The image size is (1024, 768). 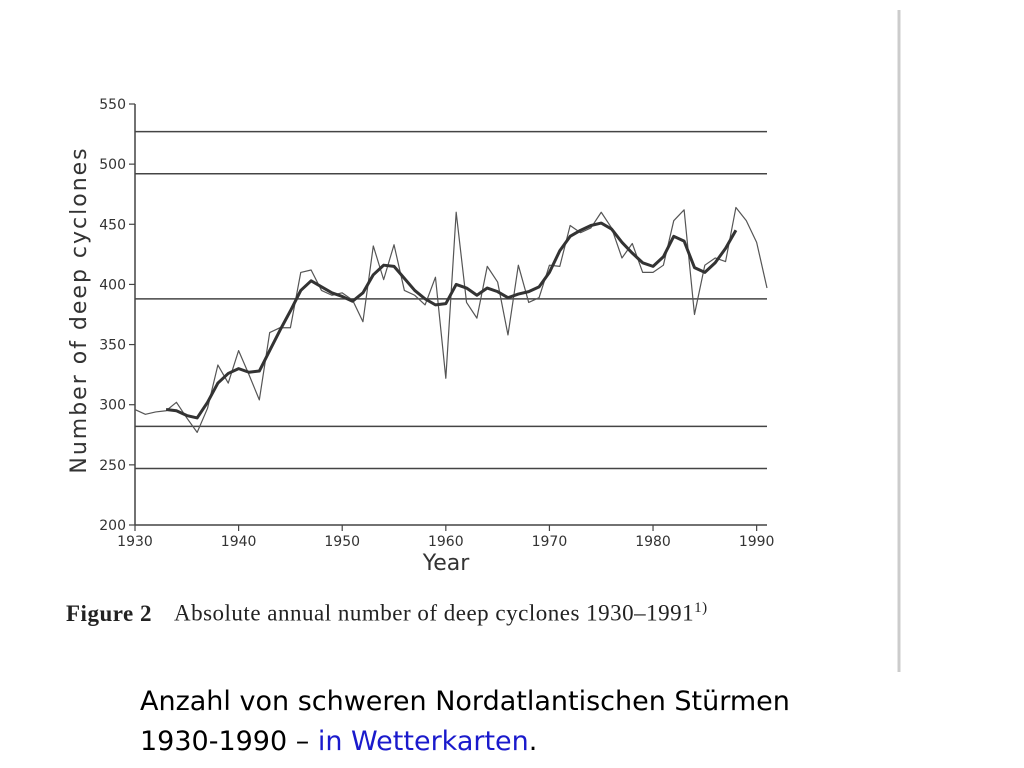 What do you see at coordinates (112, 225) in the screenshot?
I see `y-tick-label: 450` at bounding box center [112, 225].